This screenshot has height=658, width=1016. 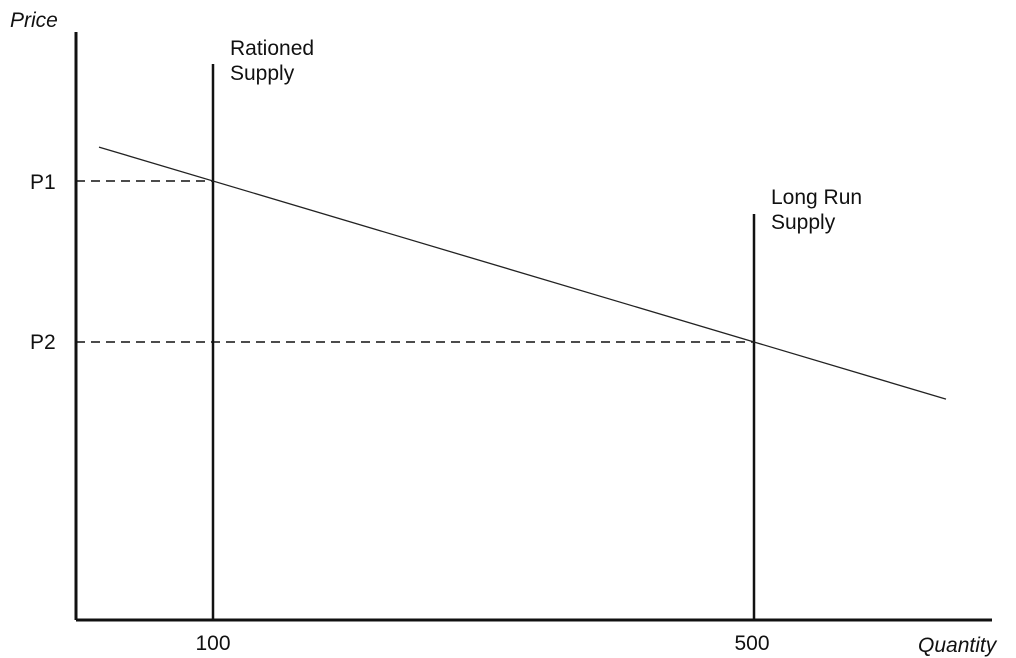 What do you see at coordinates (275, 61) in the screenshot?
I see `rationed-supply-label: Rationed Supply` at bounding box center [275, 61].